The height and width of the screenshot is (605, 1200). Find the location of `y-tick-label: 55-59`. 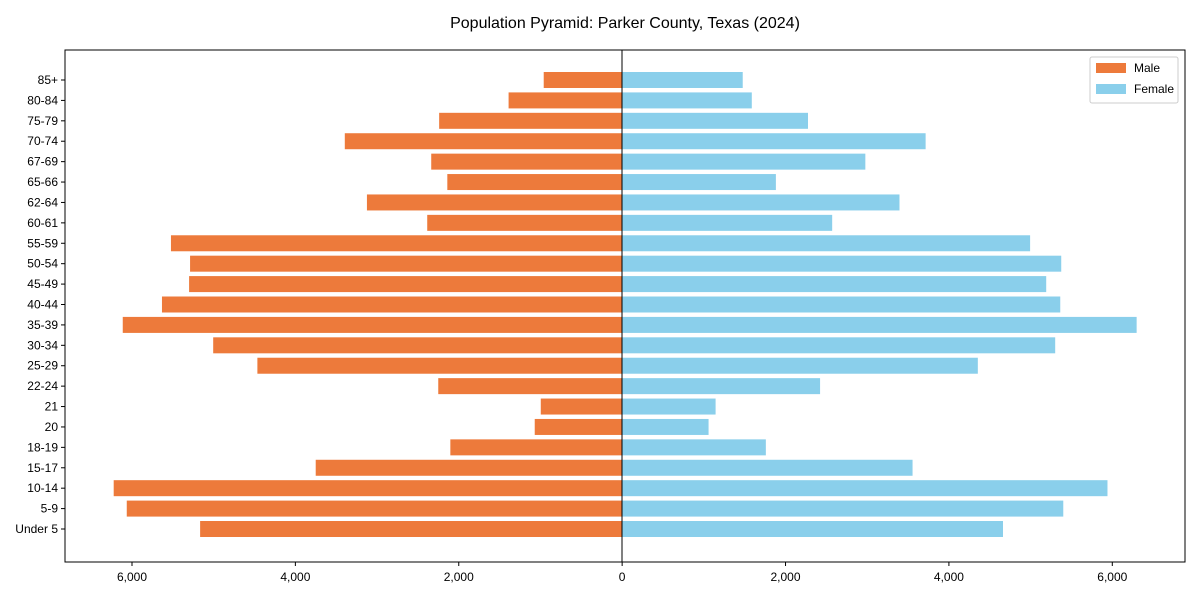

y-tick-label: 55-59 is located at coordinates (42, 243).